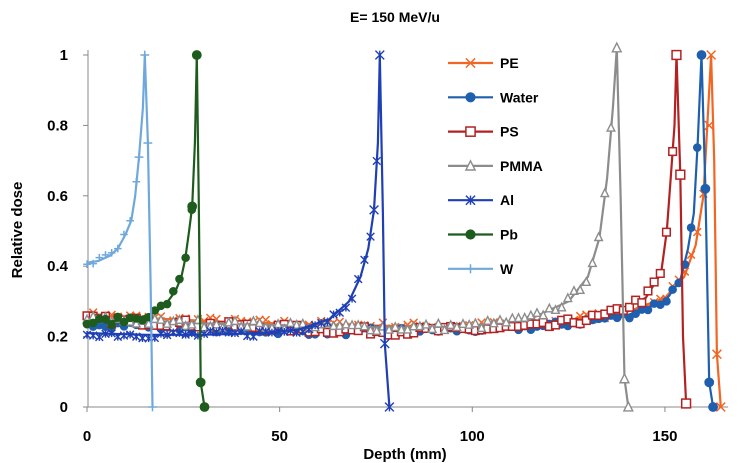 The height and width of the screenshot is (463, 738). Describe the element at coordinates (17, 230) in the screenshot. I see `y-axis-title: Relative dose` at that location.